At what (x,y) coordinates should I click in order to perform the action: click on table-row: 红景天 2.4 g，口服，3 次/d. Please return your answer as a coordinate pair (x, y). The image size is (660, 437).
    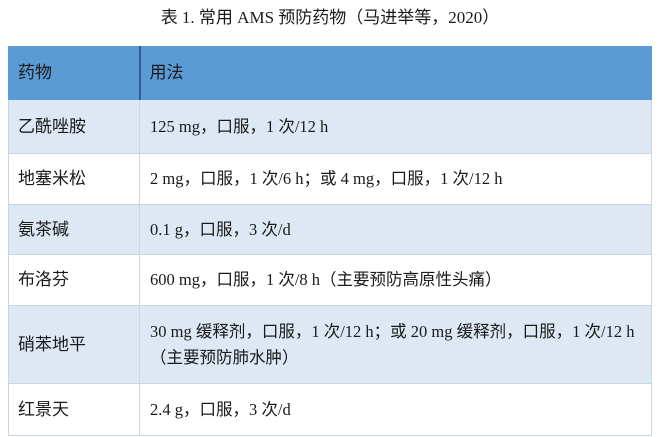
    Looking at the image, I should click on (330, 409).